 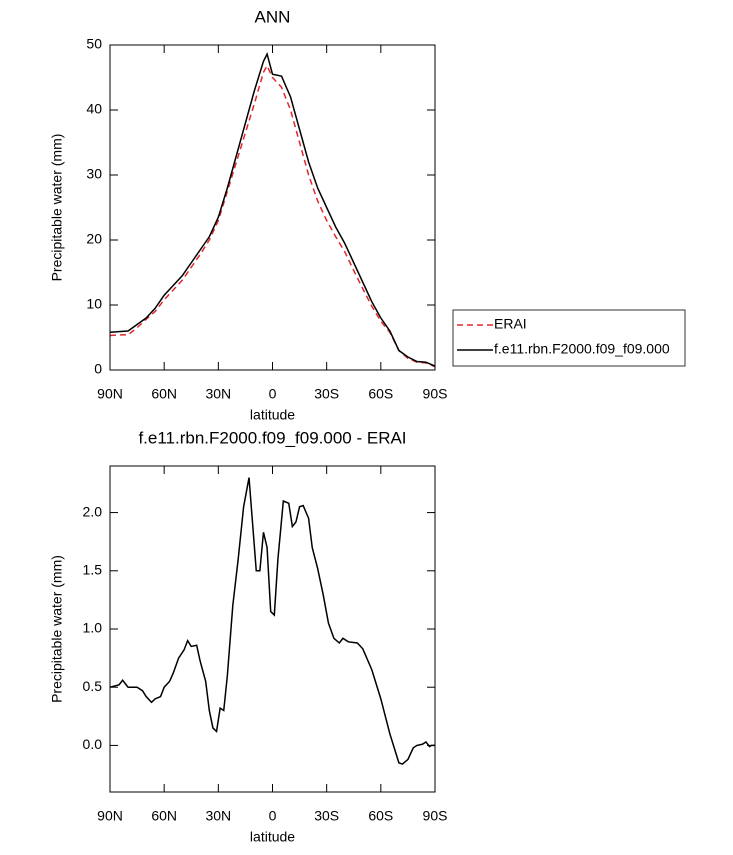 I want to click on y-tick-label: 30, so click(x=94, y=174).